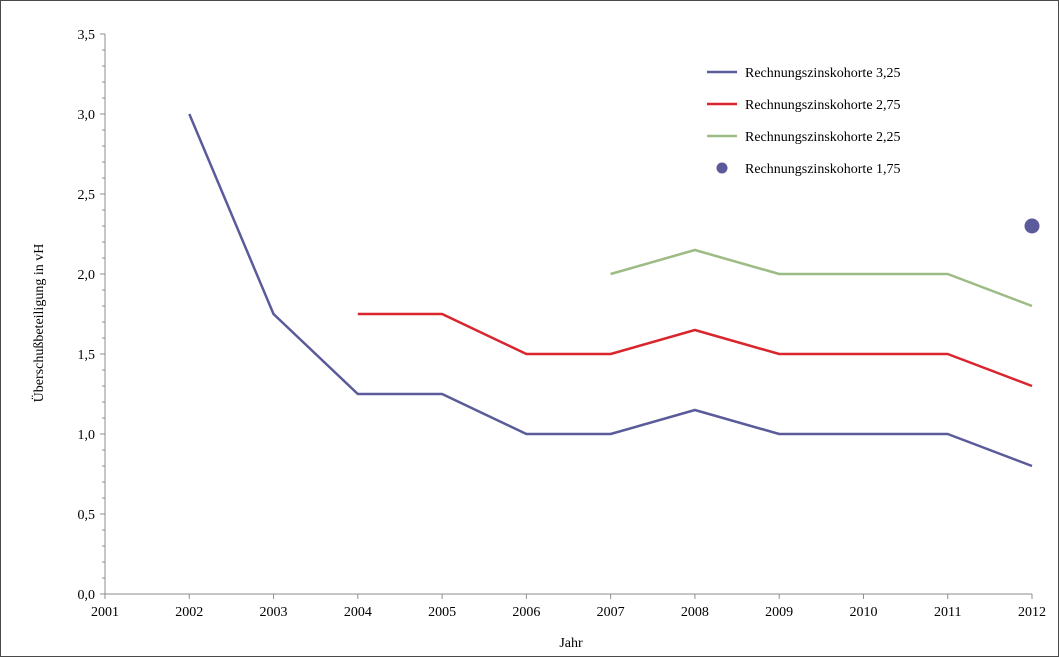 Image resolution: width=1059 pixels, height=657 pixels. What do you see at coordinates (87, 35) in the screenshot?
I see `y-tick-label: 3,5` at bounding box center [87, 35].